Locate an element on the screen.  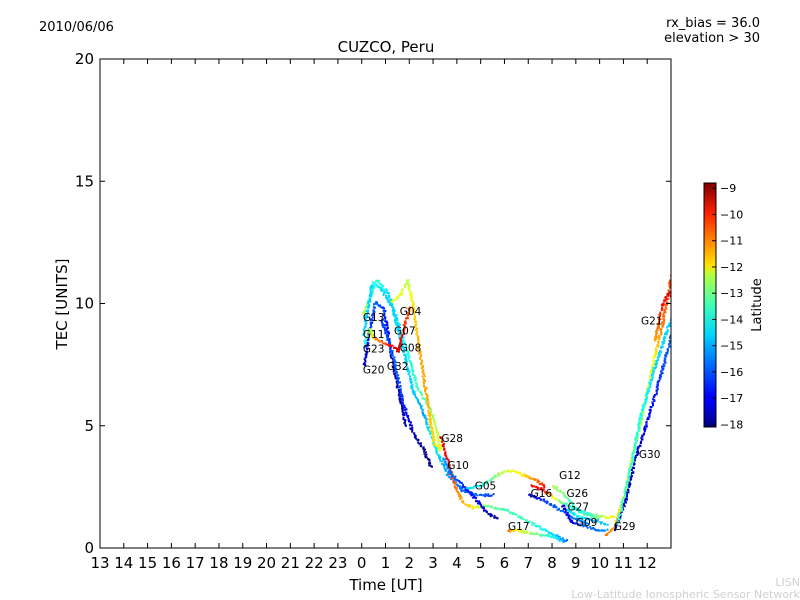
x-tick-label: 18 is located at coordinates (218, 563).